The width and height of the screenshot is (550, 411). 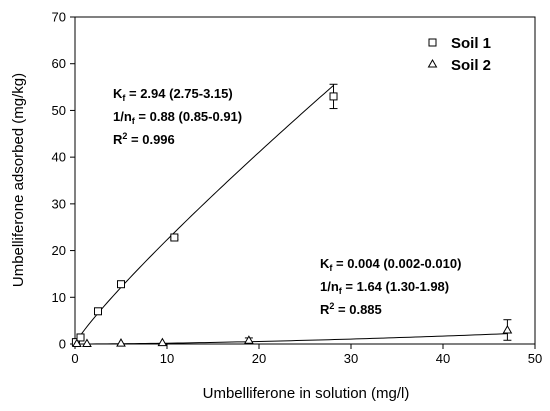 What do you see at coordinates (390, 264) in the screenshot?
I see `annotation-soil2-kf: Kf = 0.004 (0.002-0.010)` at bounding box center [390, 264].